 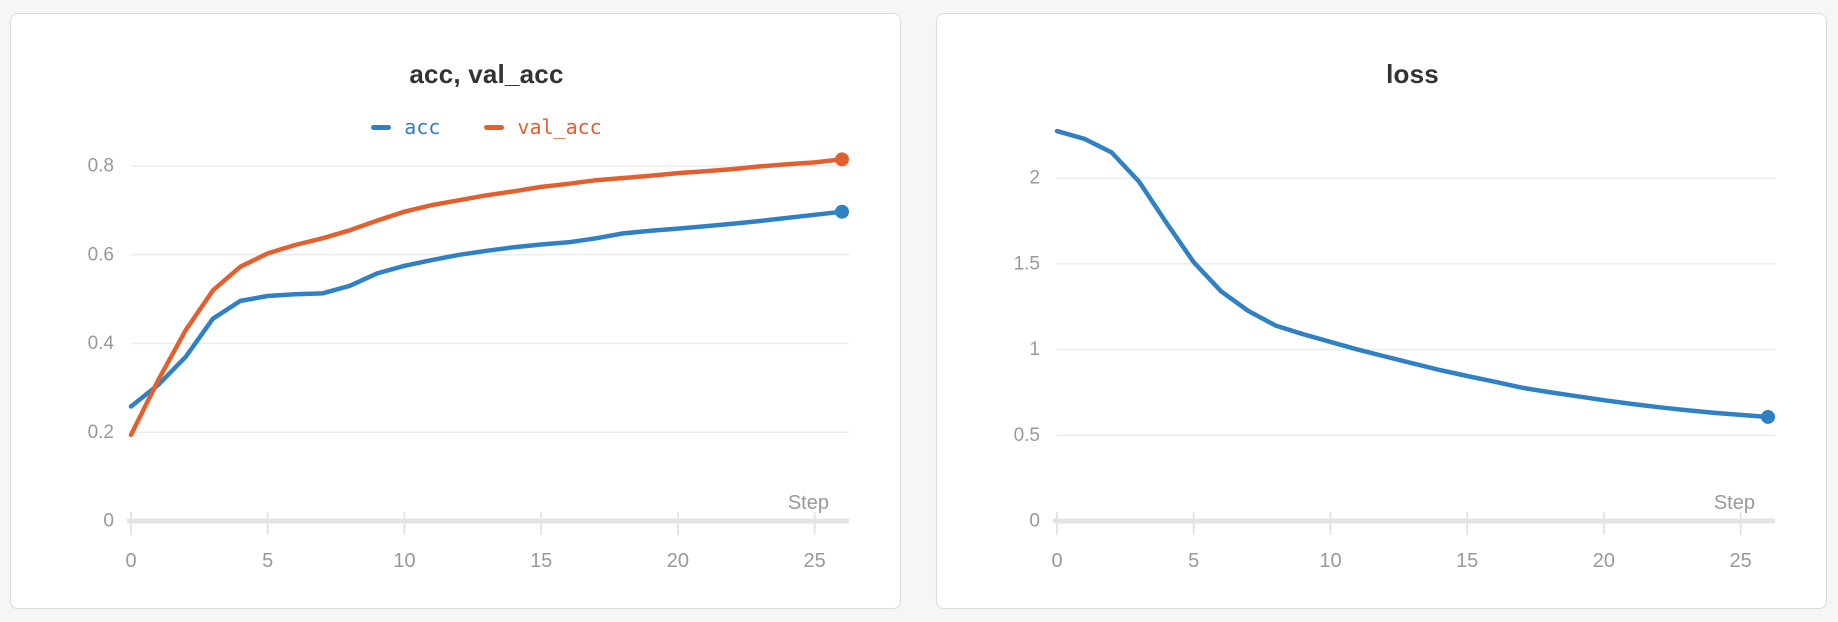 I want to click on y-tick-label: 0.4, so click(x=101, y=343).